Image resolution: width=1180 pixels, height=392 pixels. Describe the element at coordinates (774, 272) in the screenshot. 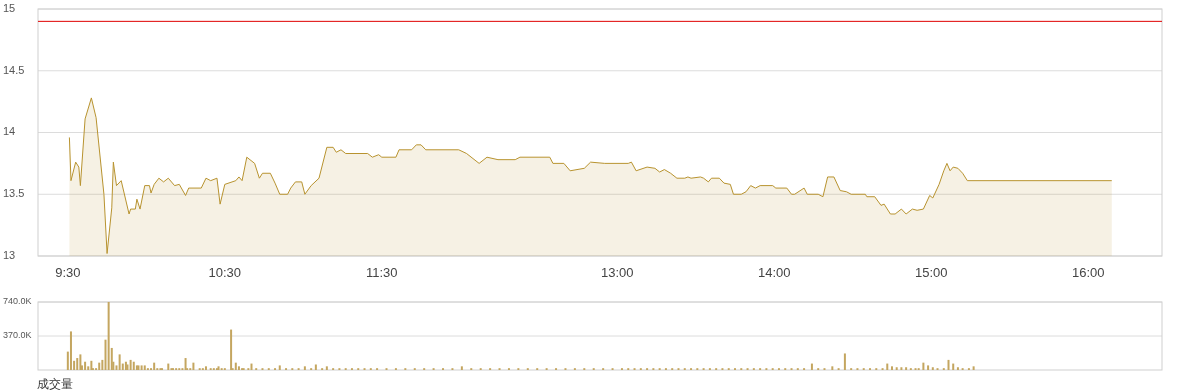

I see `x-tick-label: 14:00` at that location.